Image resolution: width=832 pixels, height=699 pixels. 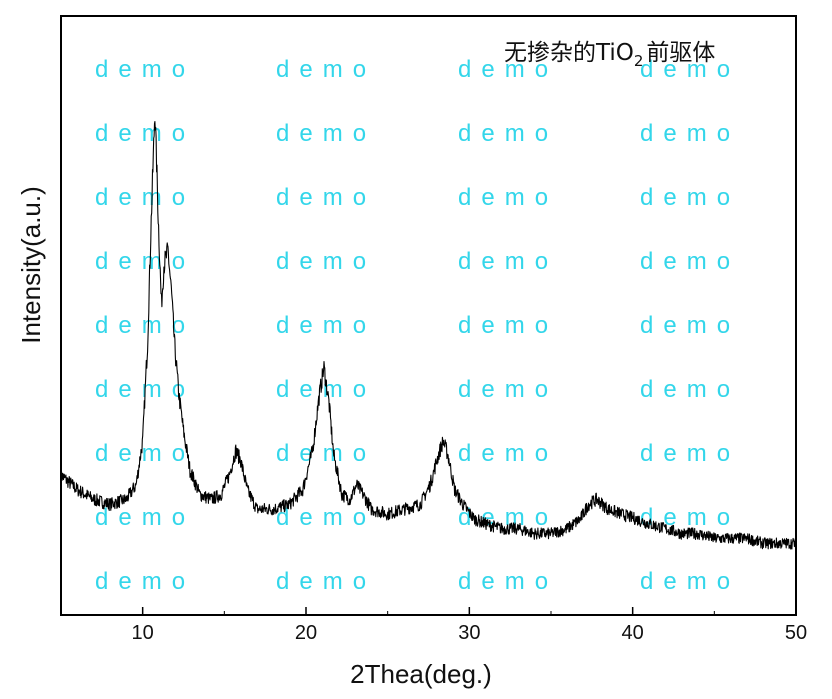 I want to click on legend-text: 无掺杂的TiO, so click(x=569, y=53).